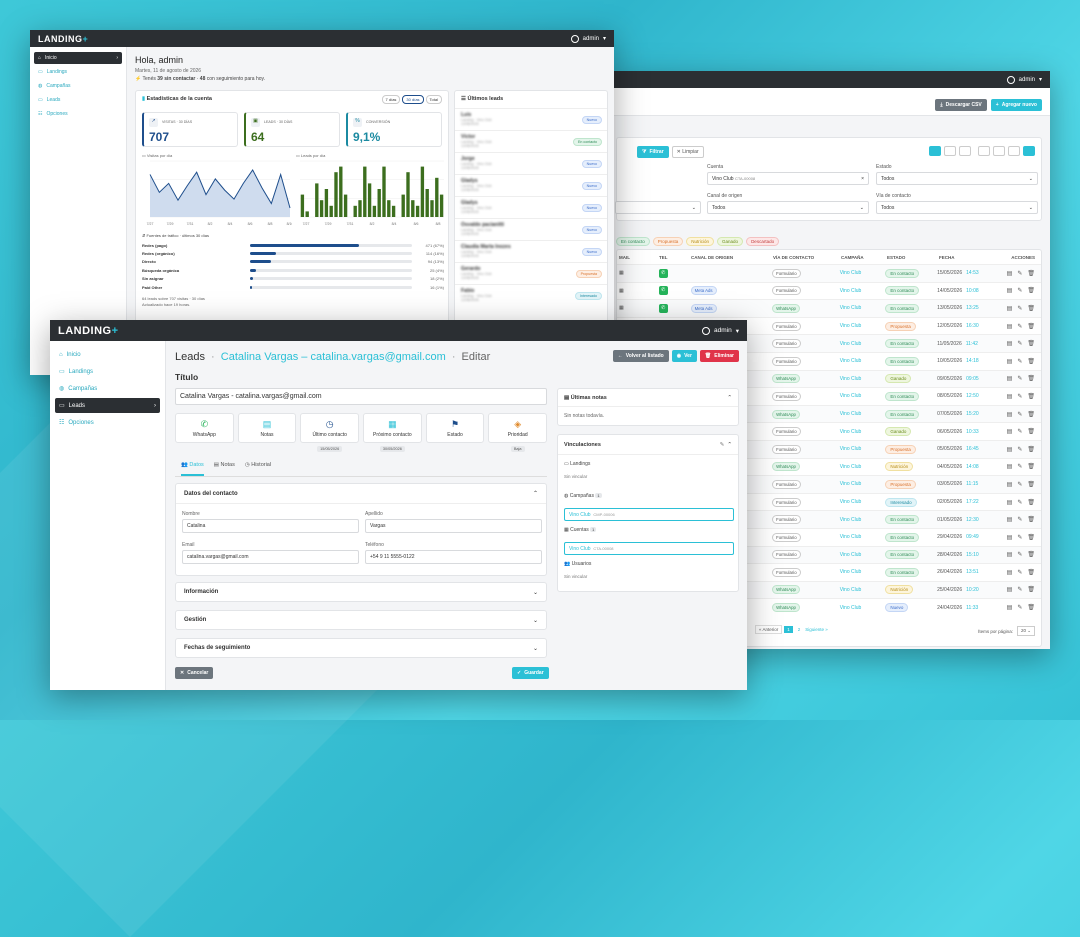 This screenshot has width=1080, height=937. Describe the element at coordinates (192, 469) in the screenshot. I see `tab-datos: 👥 Datos` at that location.